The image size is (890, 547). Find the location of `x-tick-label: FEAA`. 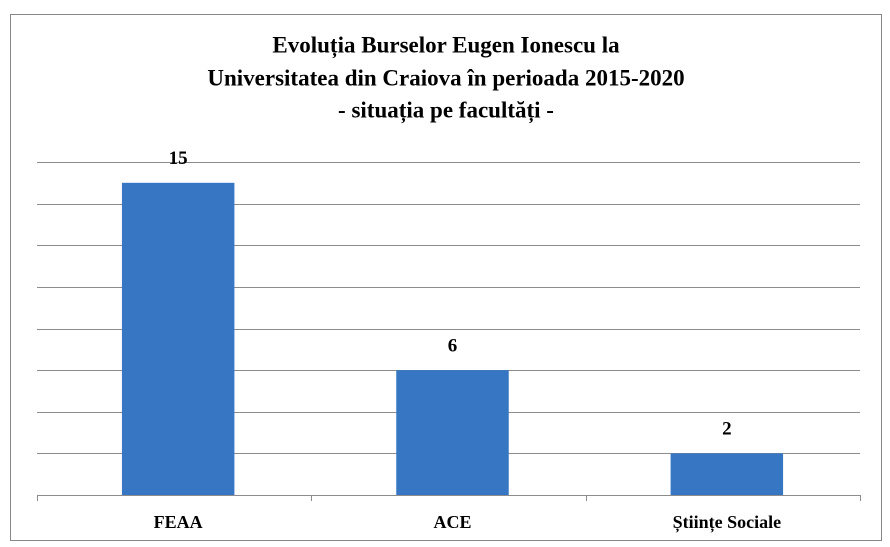

x-tick-label: FEAA is located at coordinates (178, 522).